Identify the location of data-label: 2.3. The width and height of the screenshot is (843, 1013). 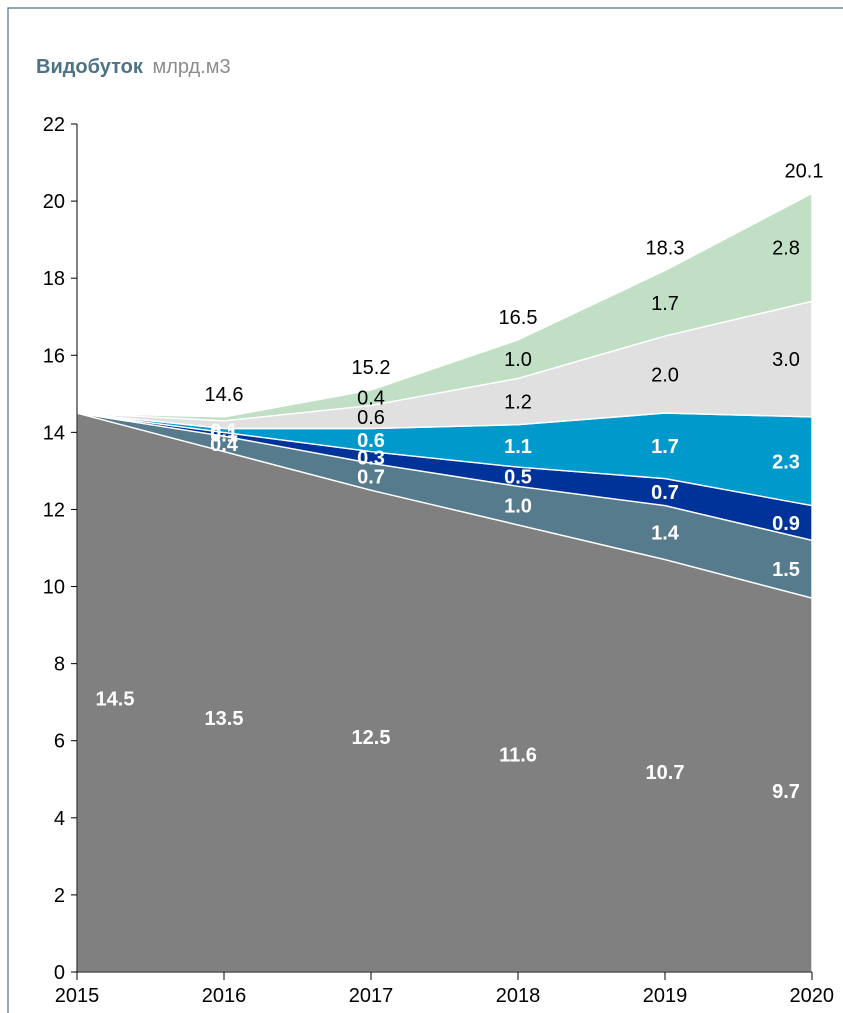
(786, 462).